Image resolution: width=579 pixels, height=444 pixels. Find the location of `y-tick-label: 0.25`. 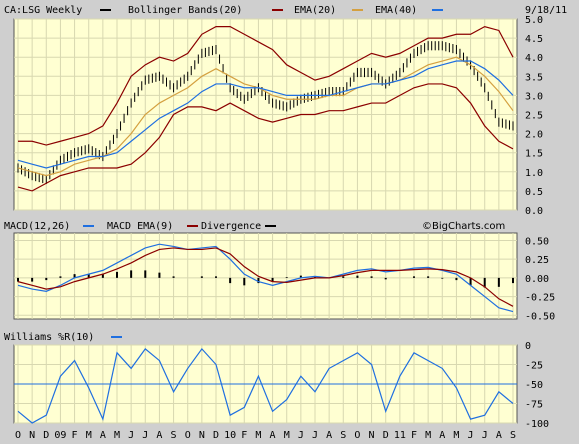

y-tick-label: 0.25 is located at coordinates (537, 260).